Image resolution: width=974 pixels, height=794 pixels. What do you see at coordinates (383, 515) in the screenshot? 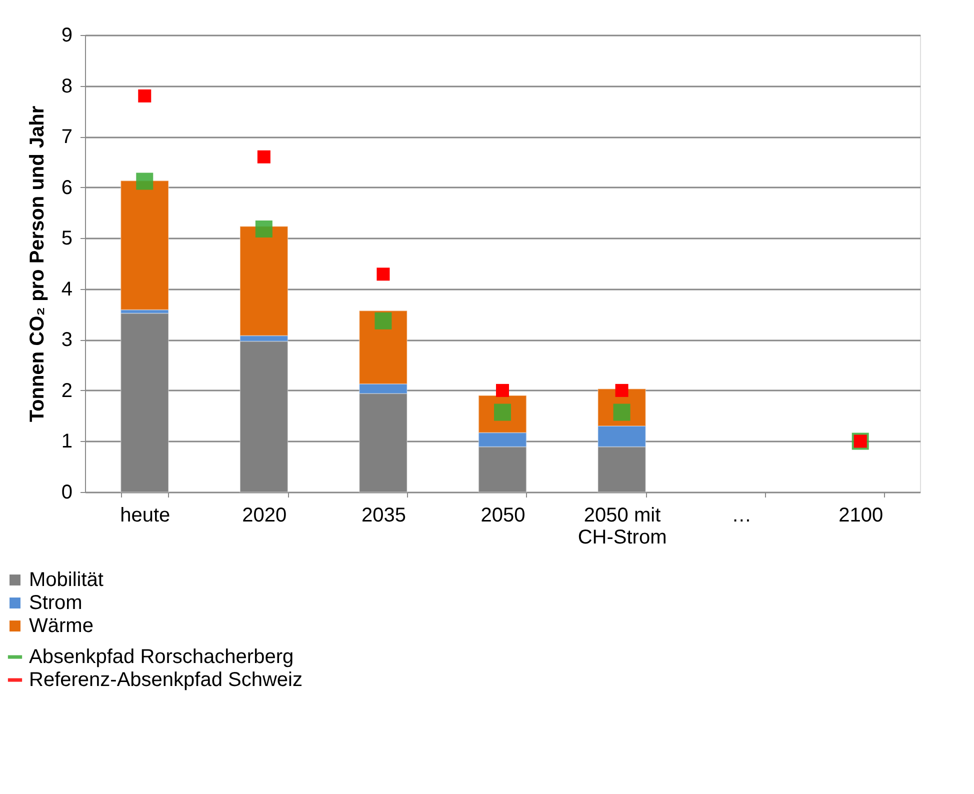
I see `x-tick-label: 2035` at bounding box center [383, 515].